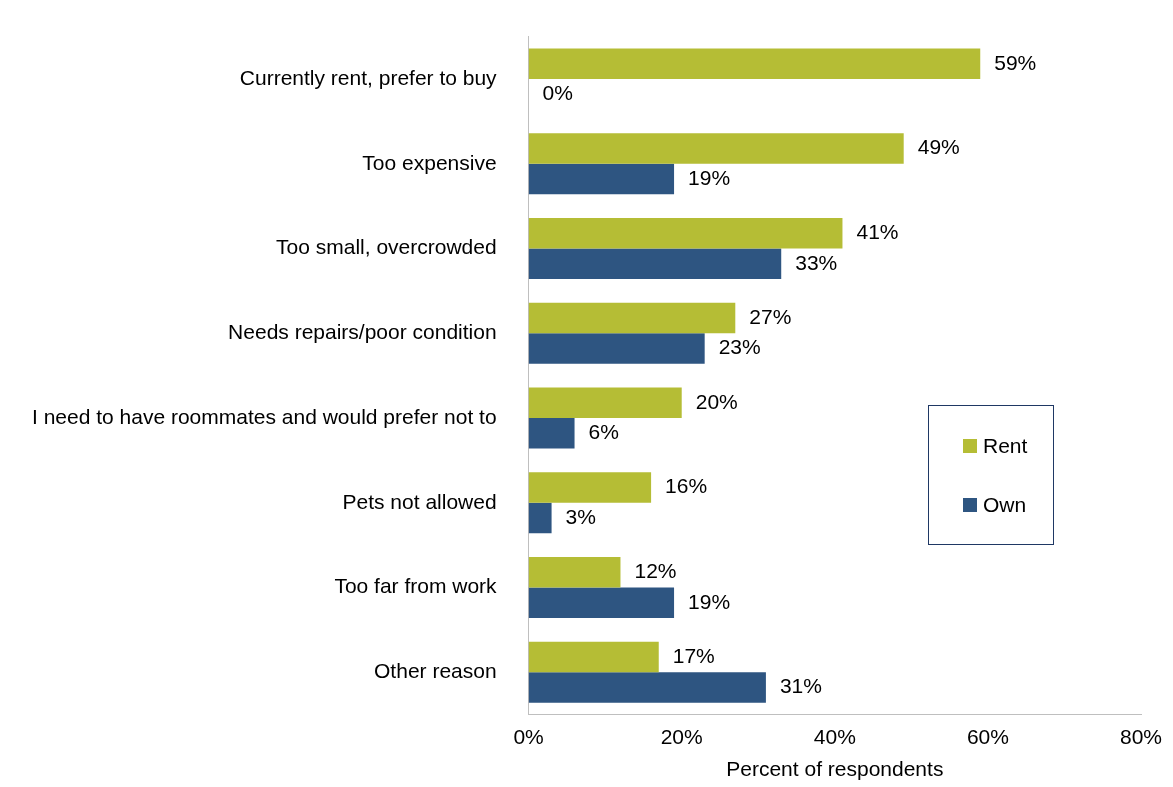 The height and width of the screenshot is (787, 1173). Describe the element at coordinates (800, 686) in the screenshot. I see `data-label: 31%` at that location.